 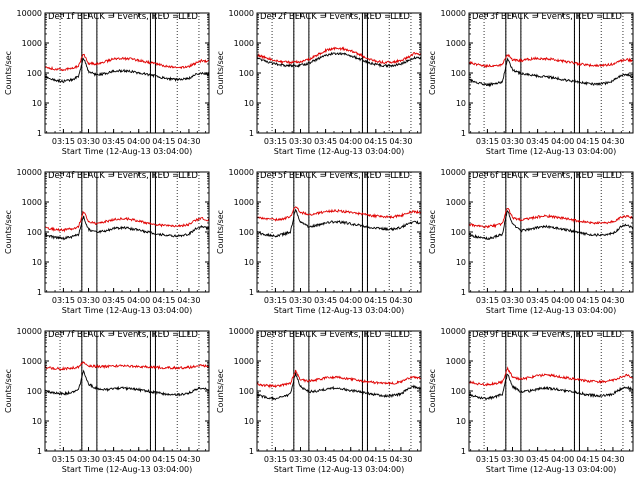 I want to click on panel-title: Det 5f BLACK = Events, RED = LLD, so click(x=335, y=176).